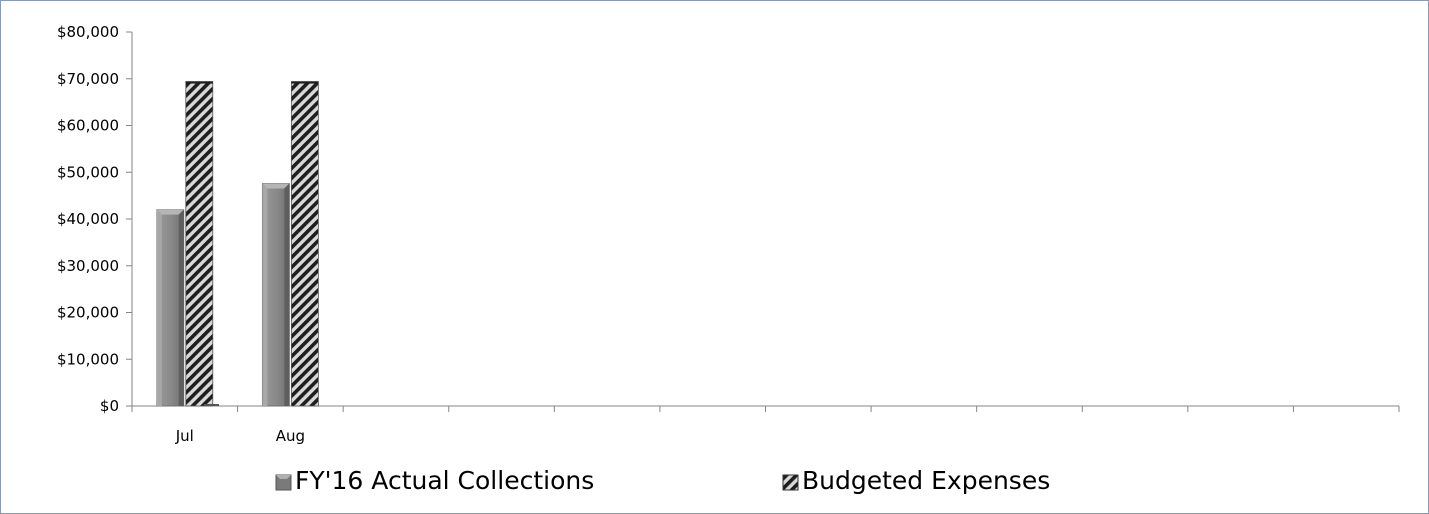  I want to click on y-tick-label: $10,000, so click(88, 359).